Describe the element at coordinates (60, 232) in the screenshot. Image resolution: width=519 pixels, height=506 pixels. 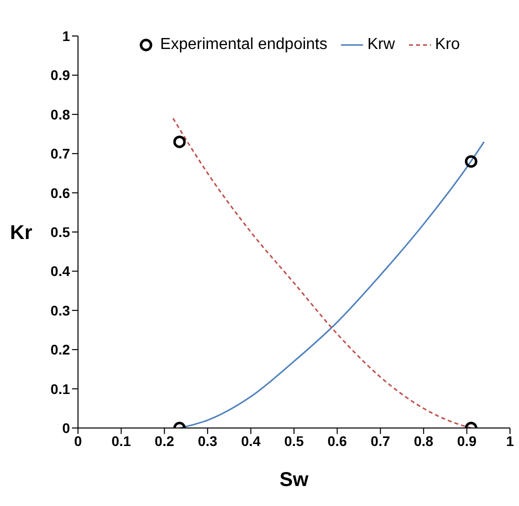
I see `y-tick-label: 0.5` at that location.